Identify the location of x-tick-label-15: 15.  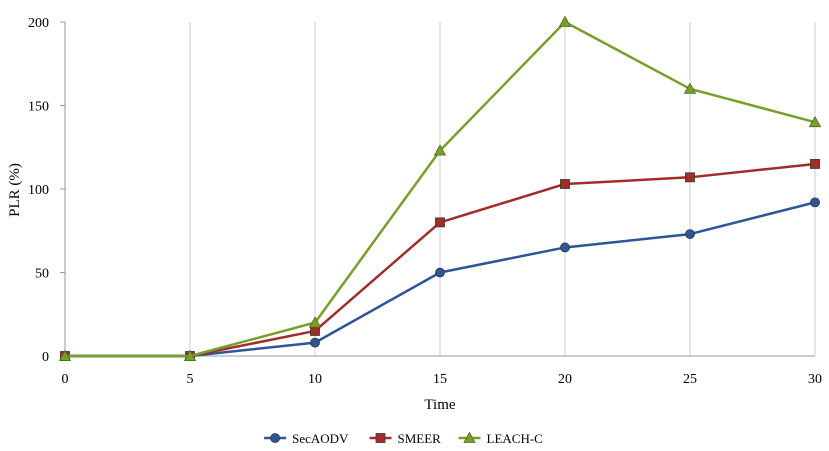
(440, 379).